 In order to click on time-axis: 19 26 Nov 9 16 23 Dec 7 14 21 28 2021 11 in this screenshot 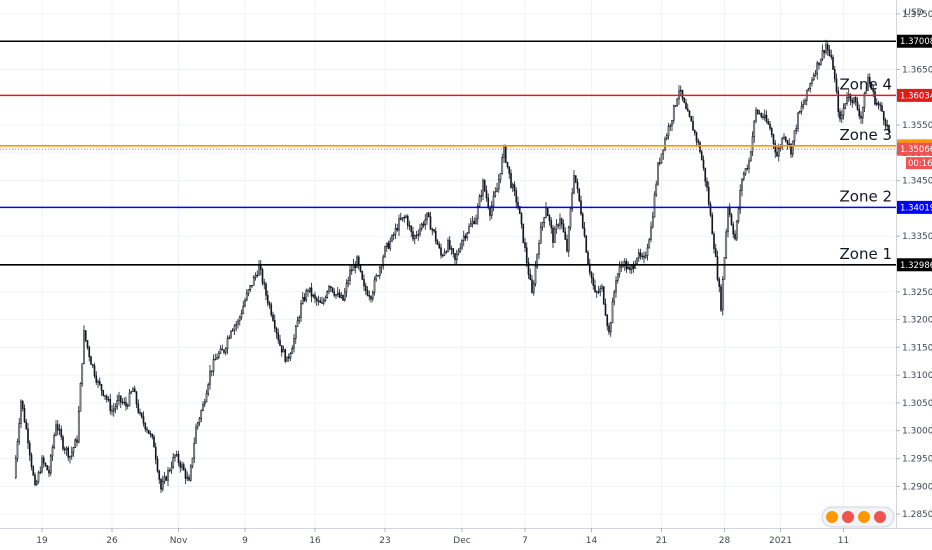, I will do `click(442, 537)`.